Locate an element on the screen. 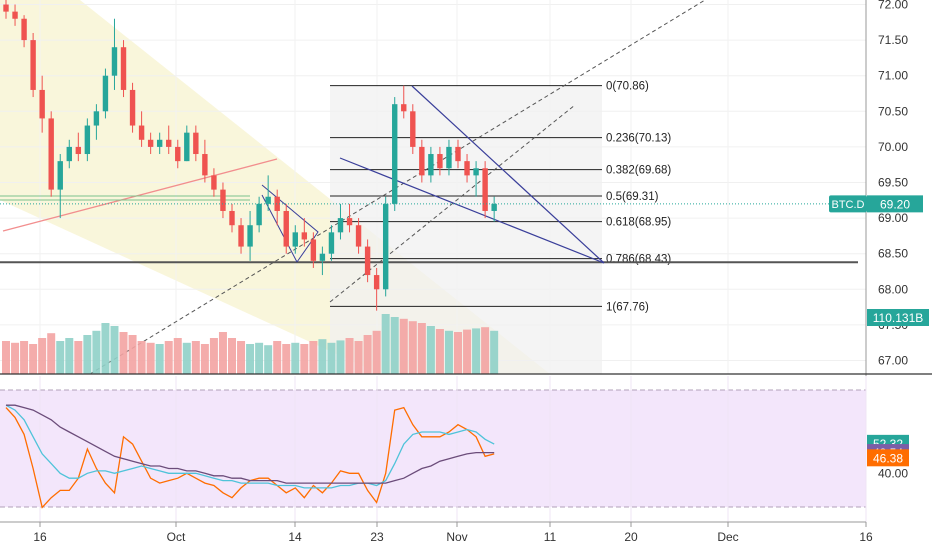 This screenshot has height=555, width=932. price-tick-label: 71.00 is located at coordinates (893, 76).